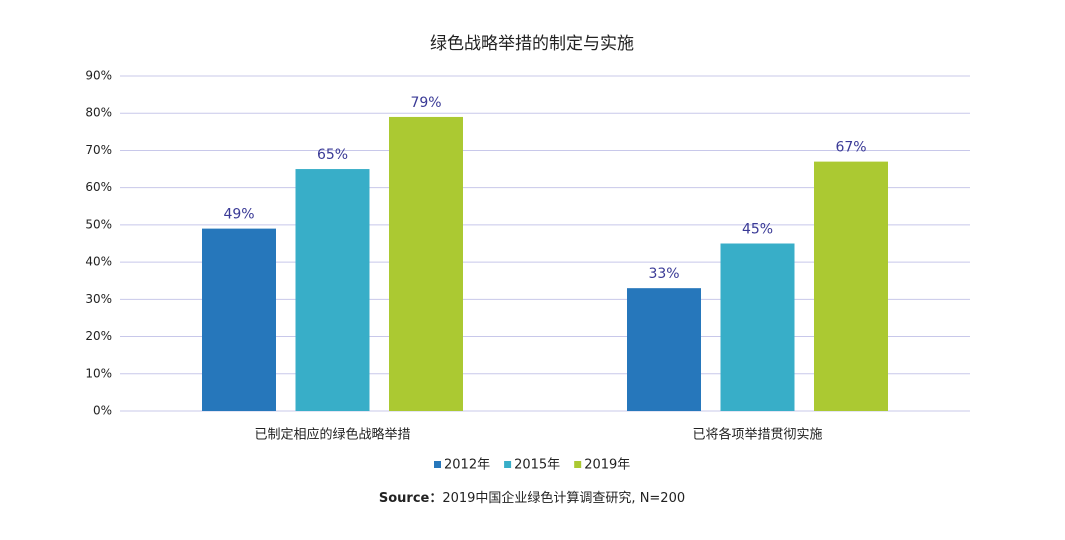 This screenshot has width=1065, height=540. Describe the element at coordinates (663, 274) in the screenshot. I see `value-label: 33%` at that location.